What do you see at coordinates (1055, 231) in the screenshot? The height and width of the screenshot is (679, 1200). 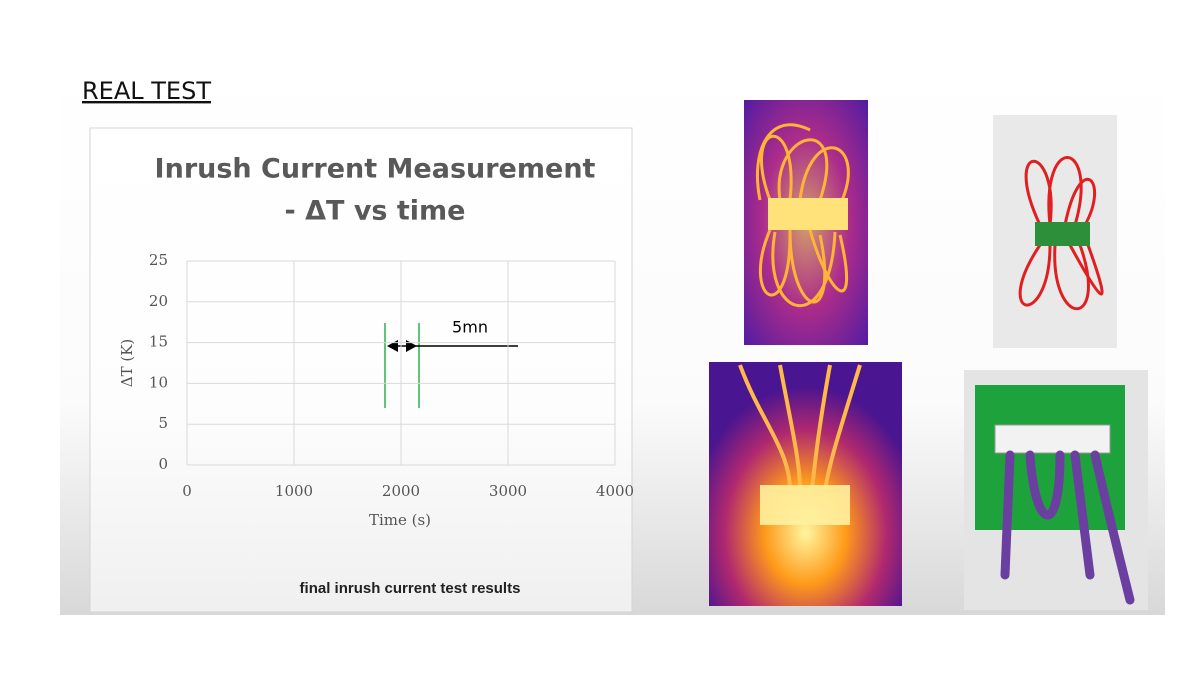 I see `photo-red-wires` at bounding box center [1055, 231].